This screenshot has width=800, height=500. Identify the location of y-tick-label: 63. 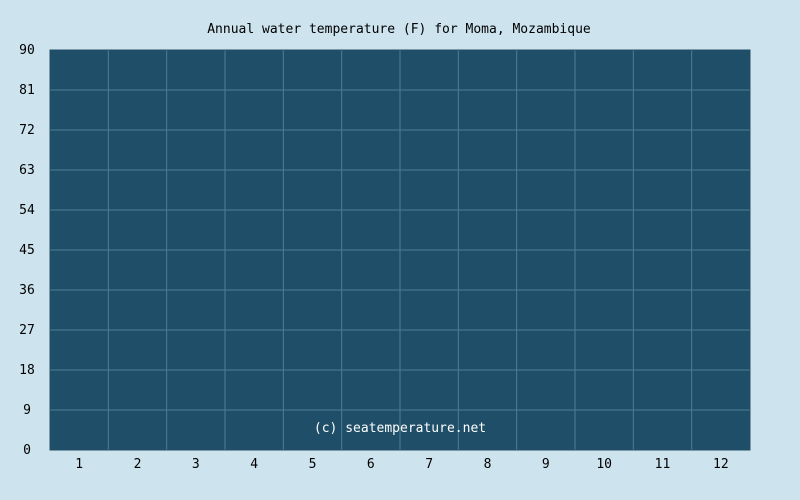
(27, 170).